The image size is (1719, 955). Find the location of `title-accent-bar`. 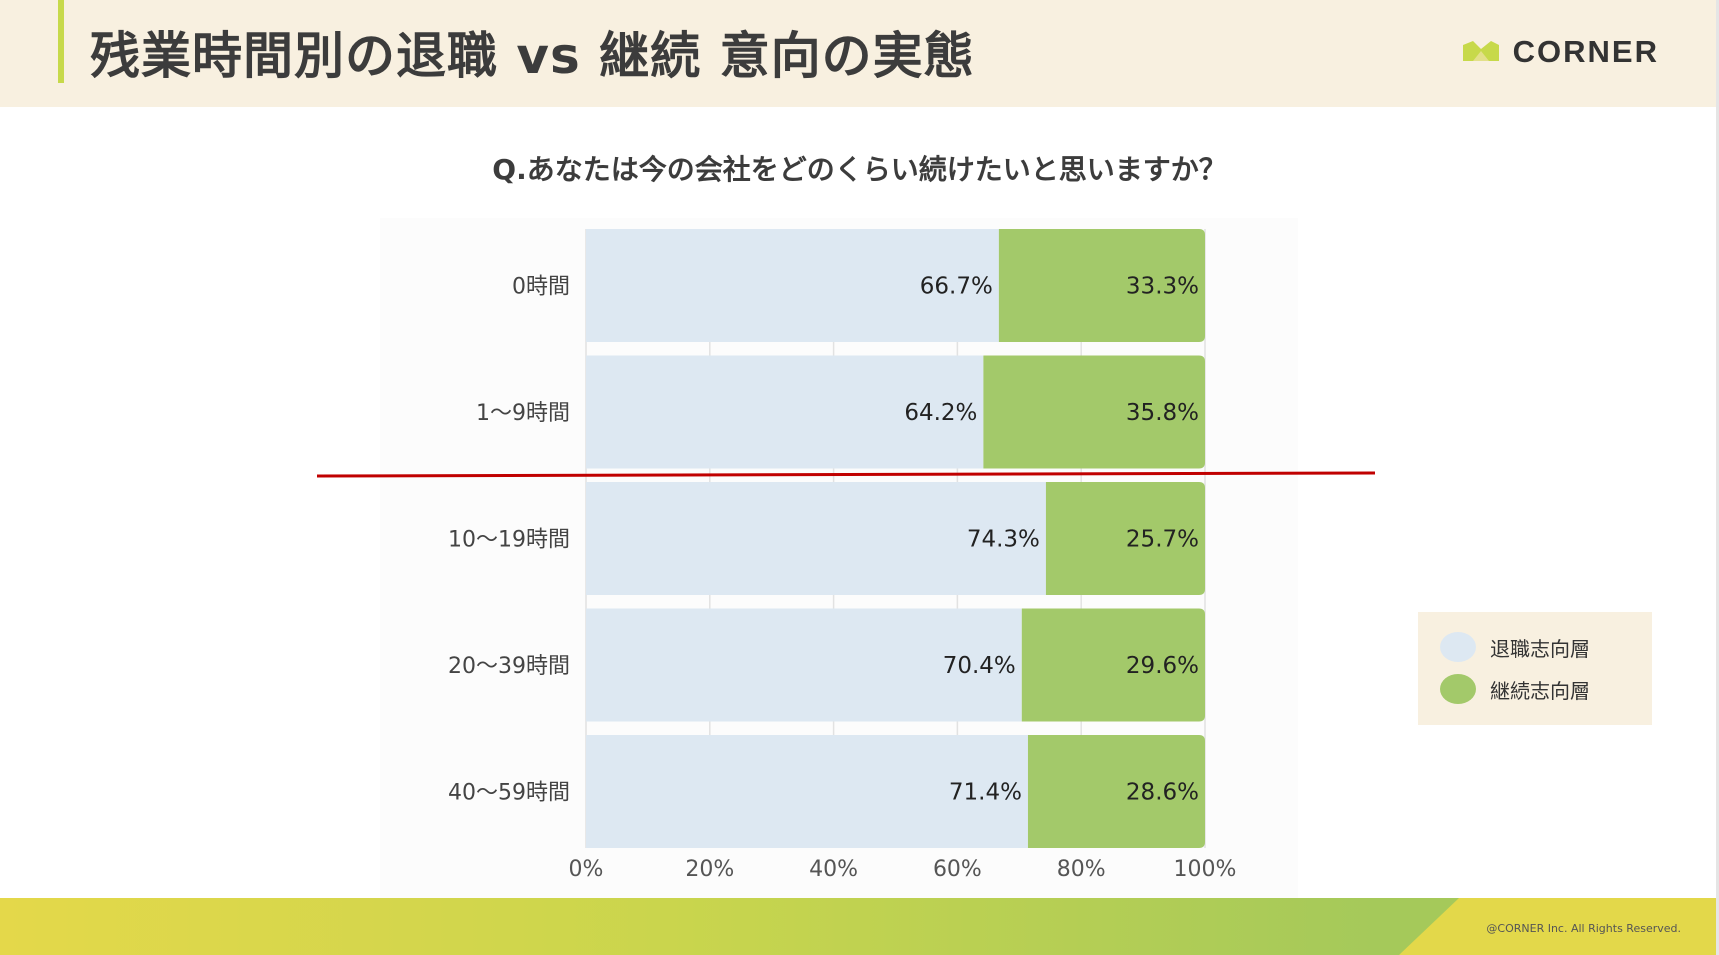

title-accent-bar is located at coordinates (61, 41).